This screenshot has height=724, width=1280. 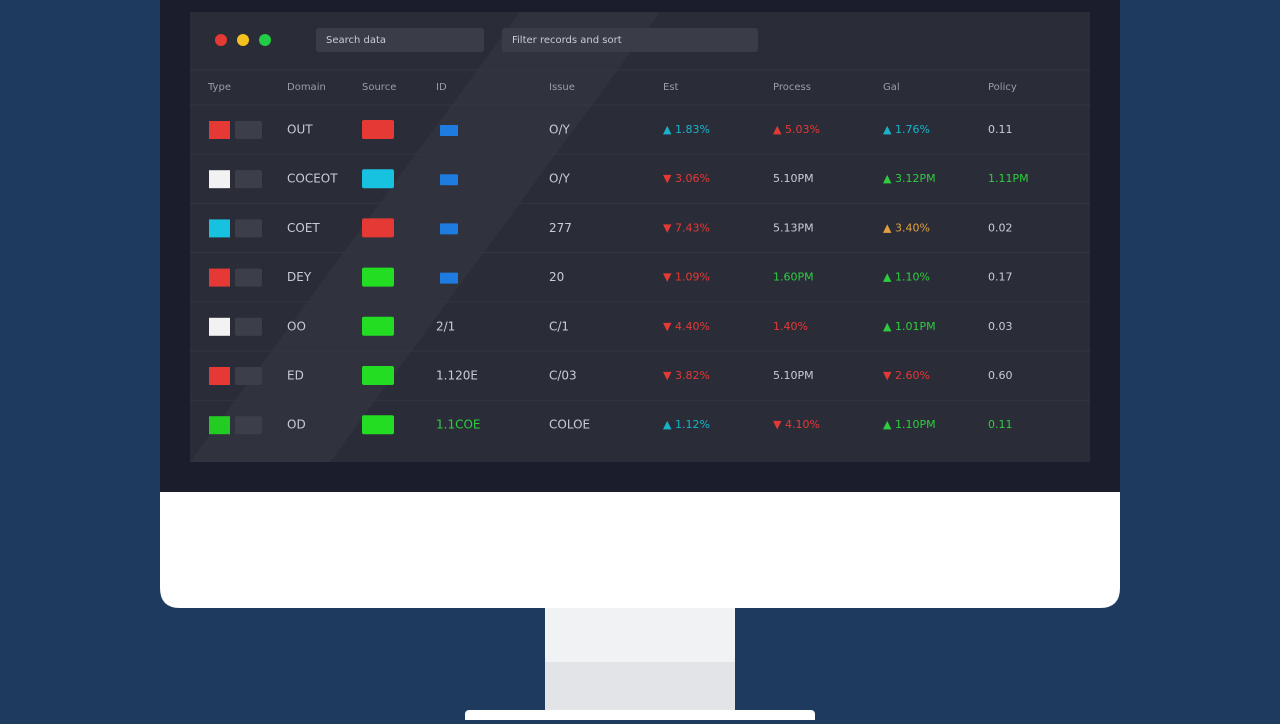 What do you see at coordinates (686, 178) in the screenshot?
I see `value-cell: ▼ 3.06%` at bounding box center [686, 178].